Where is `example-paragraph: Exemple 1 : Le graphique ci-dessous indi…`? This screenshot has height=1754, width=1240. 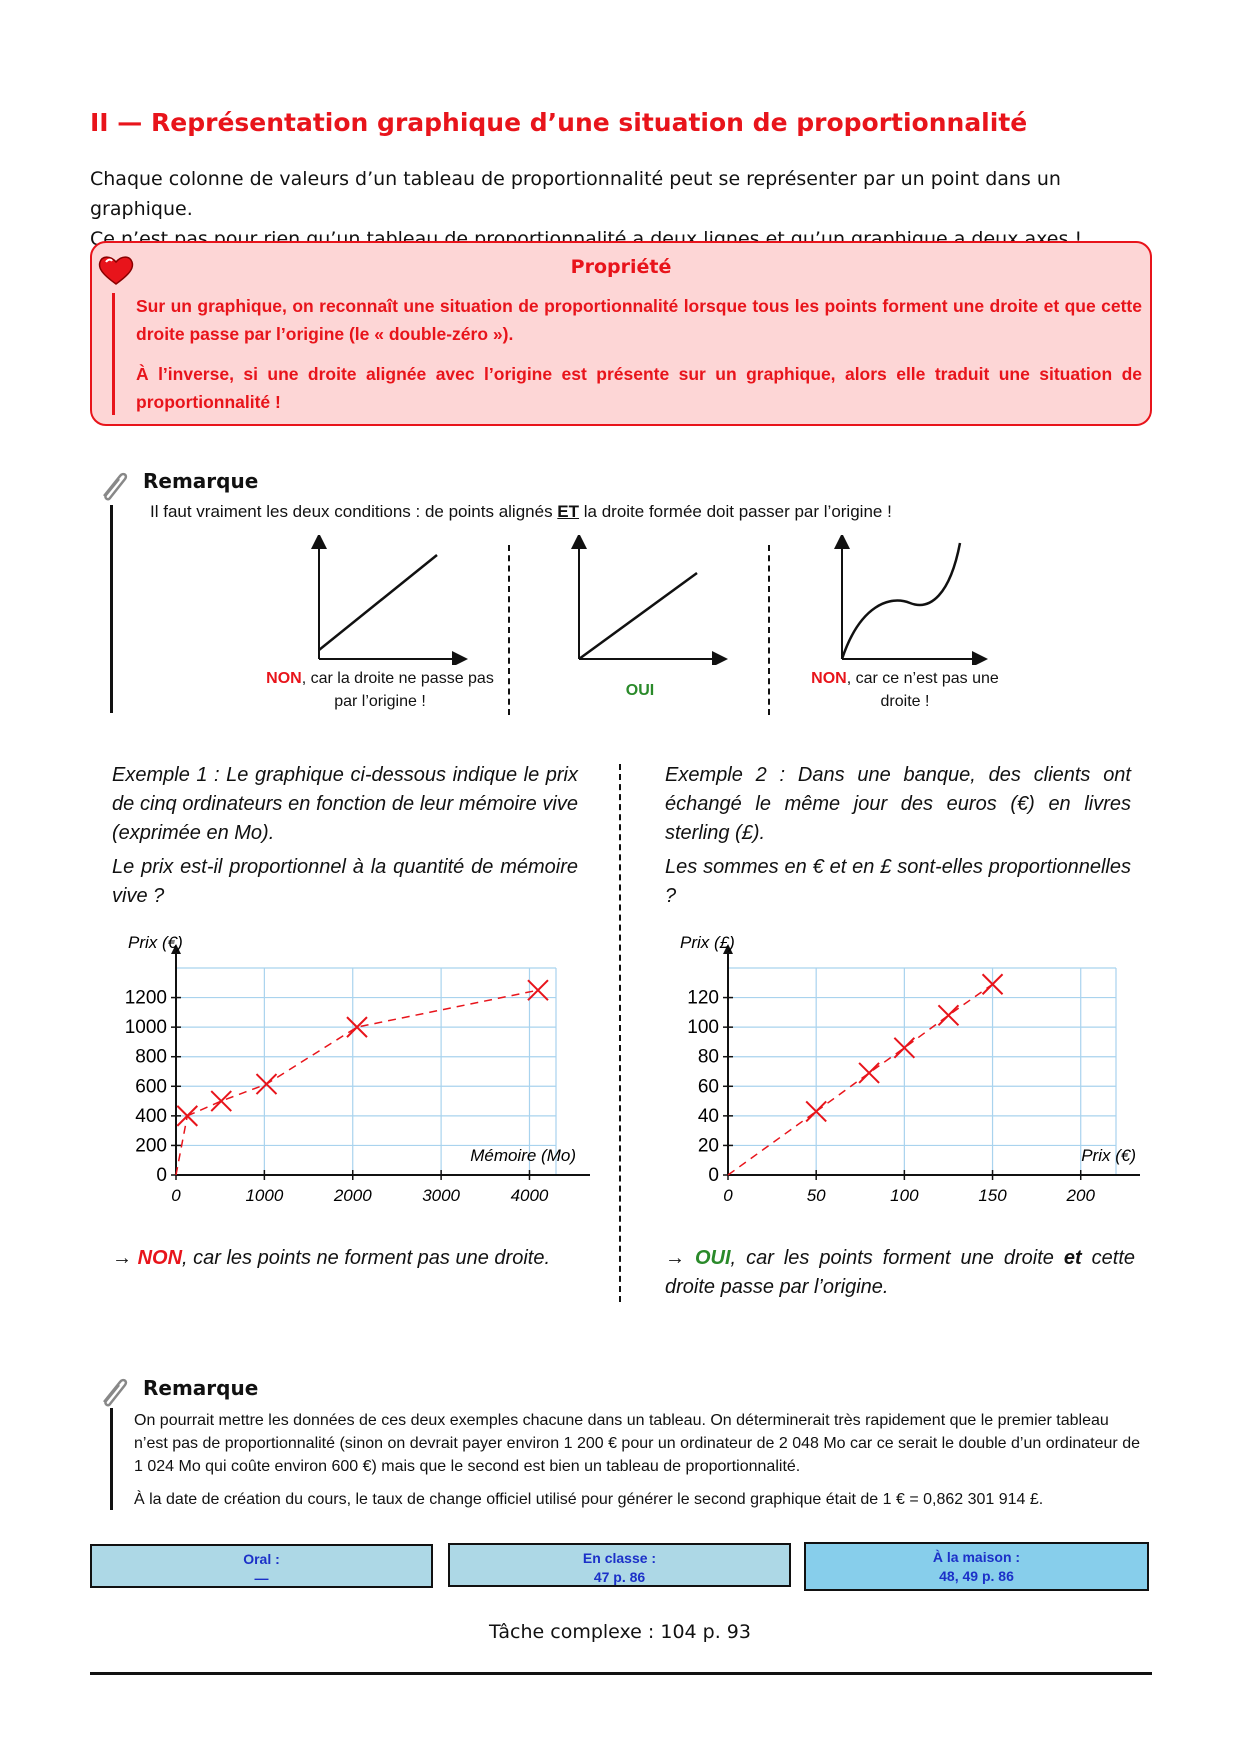
example-paragraph: Exemple 1 : Le graphique ci-dessous indi… is located at coordinates (345, 804).